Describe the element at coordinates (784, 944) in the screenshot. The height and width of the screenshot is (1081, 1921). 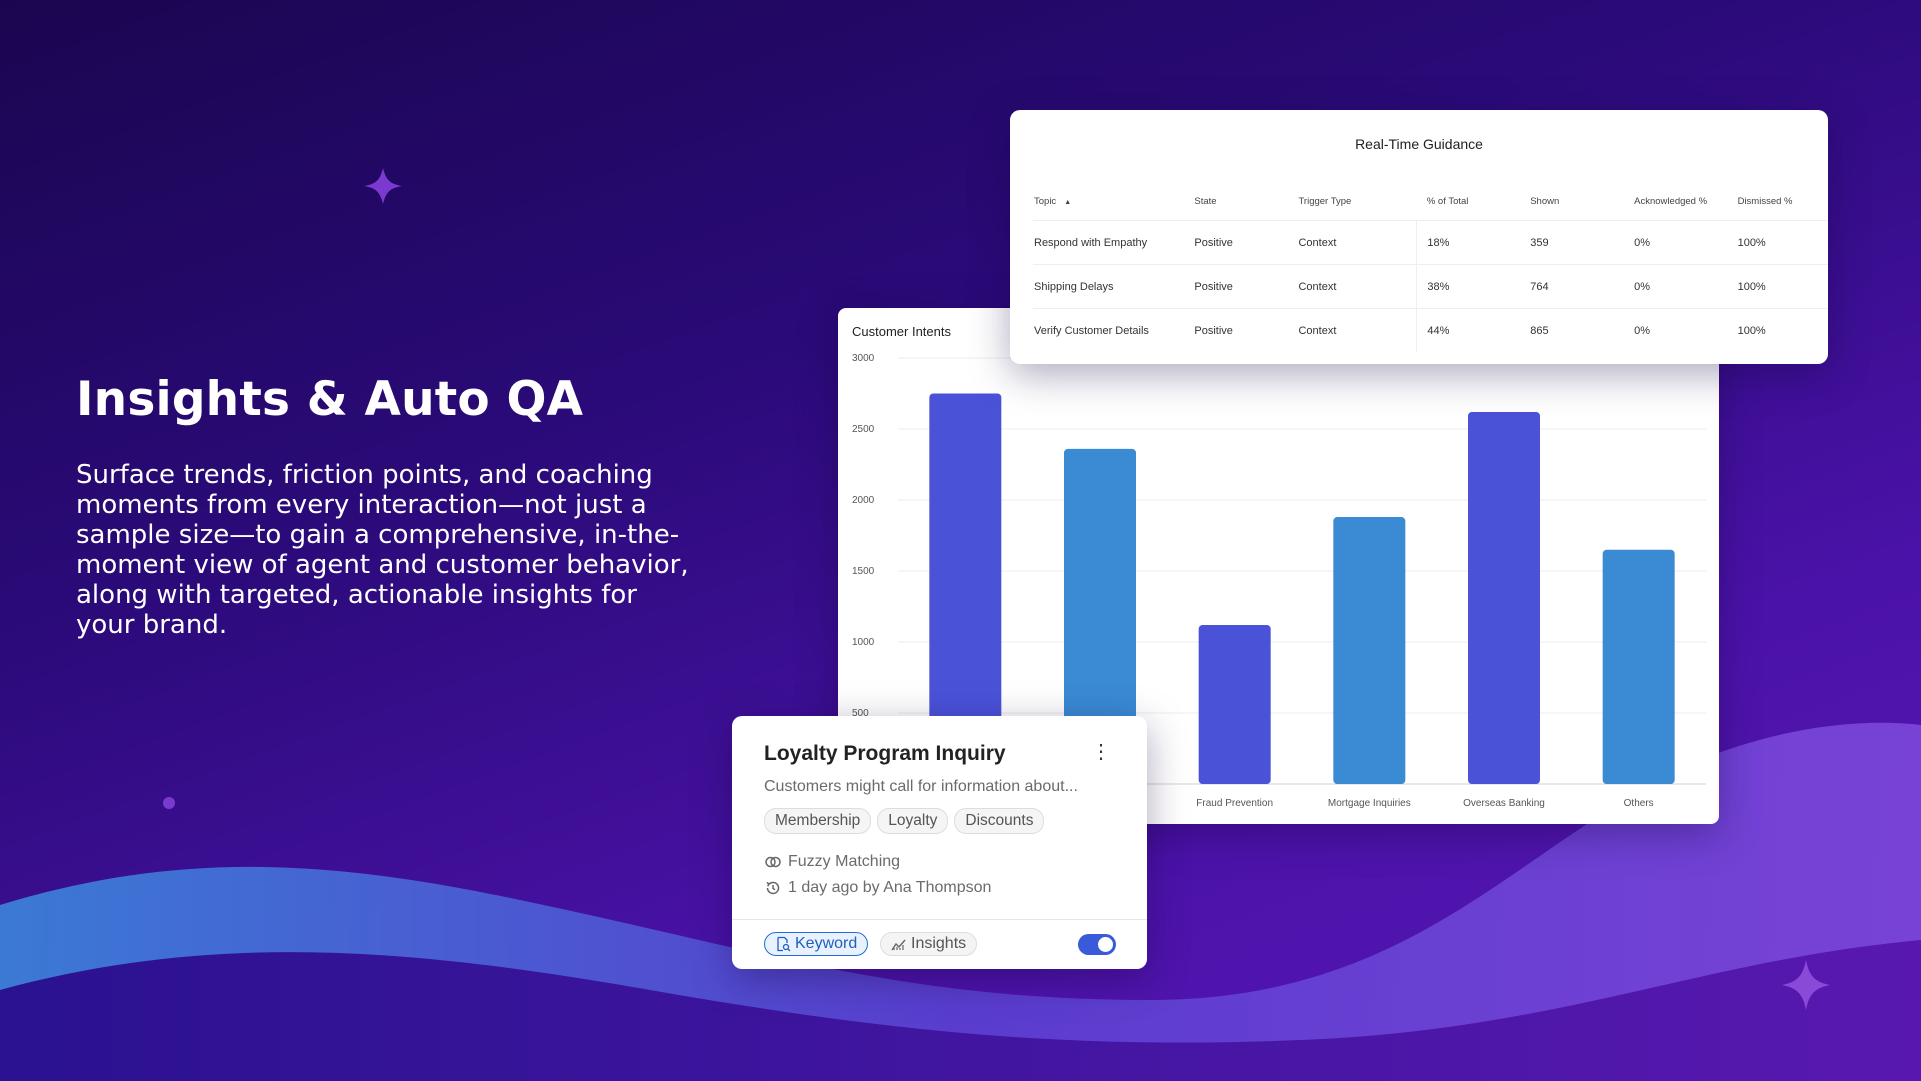
I see `keyword-search-icon` at that location.